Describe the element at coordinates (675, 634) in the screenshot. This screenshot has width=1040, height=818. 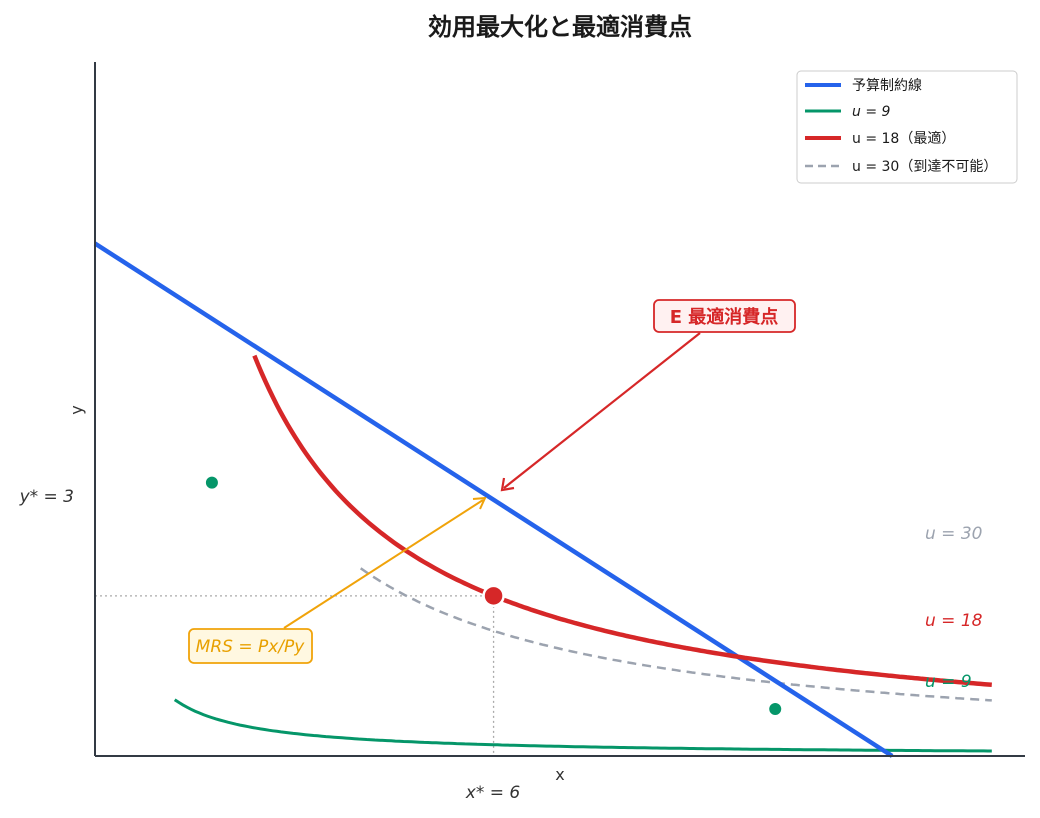
I see `curve-u30` at that location.